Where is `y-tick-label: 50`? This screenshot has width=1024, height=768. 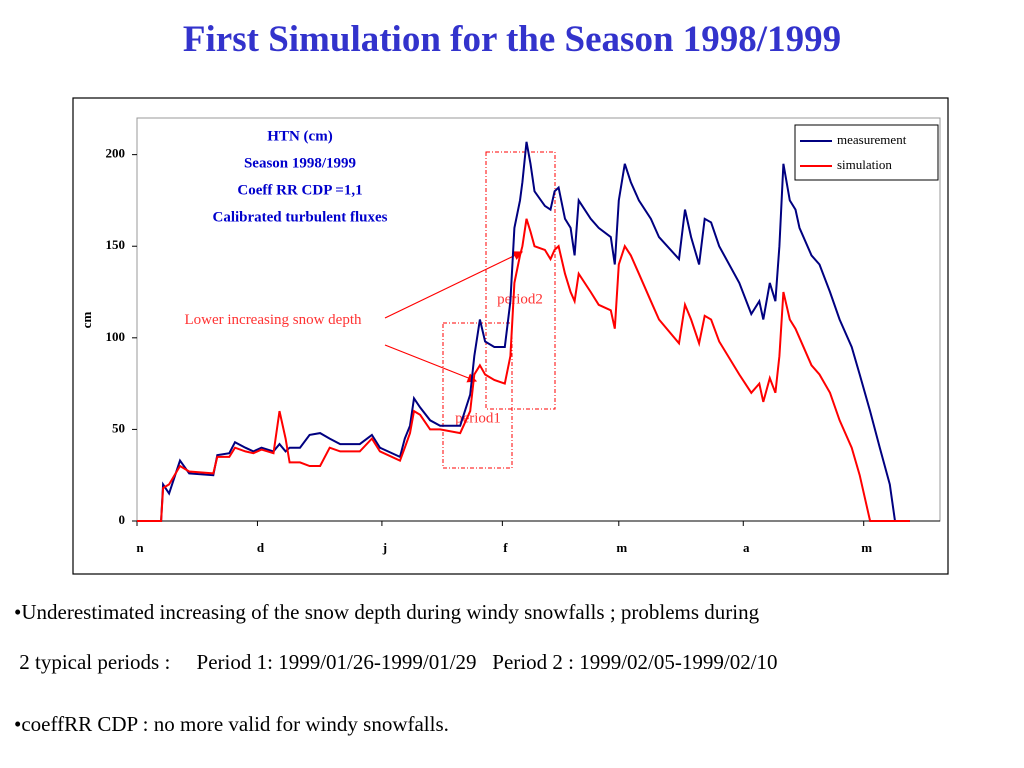
y-tick-label: 50 is located at coordinates (118, 427).